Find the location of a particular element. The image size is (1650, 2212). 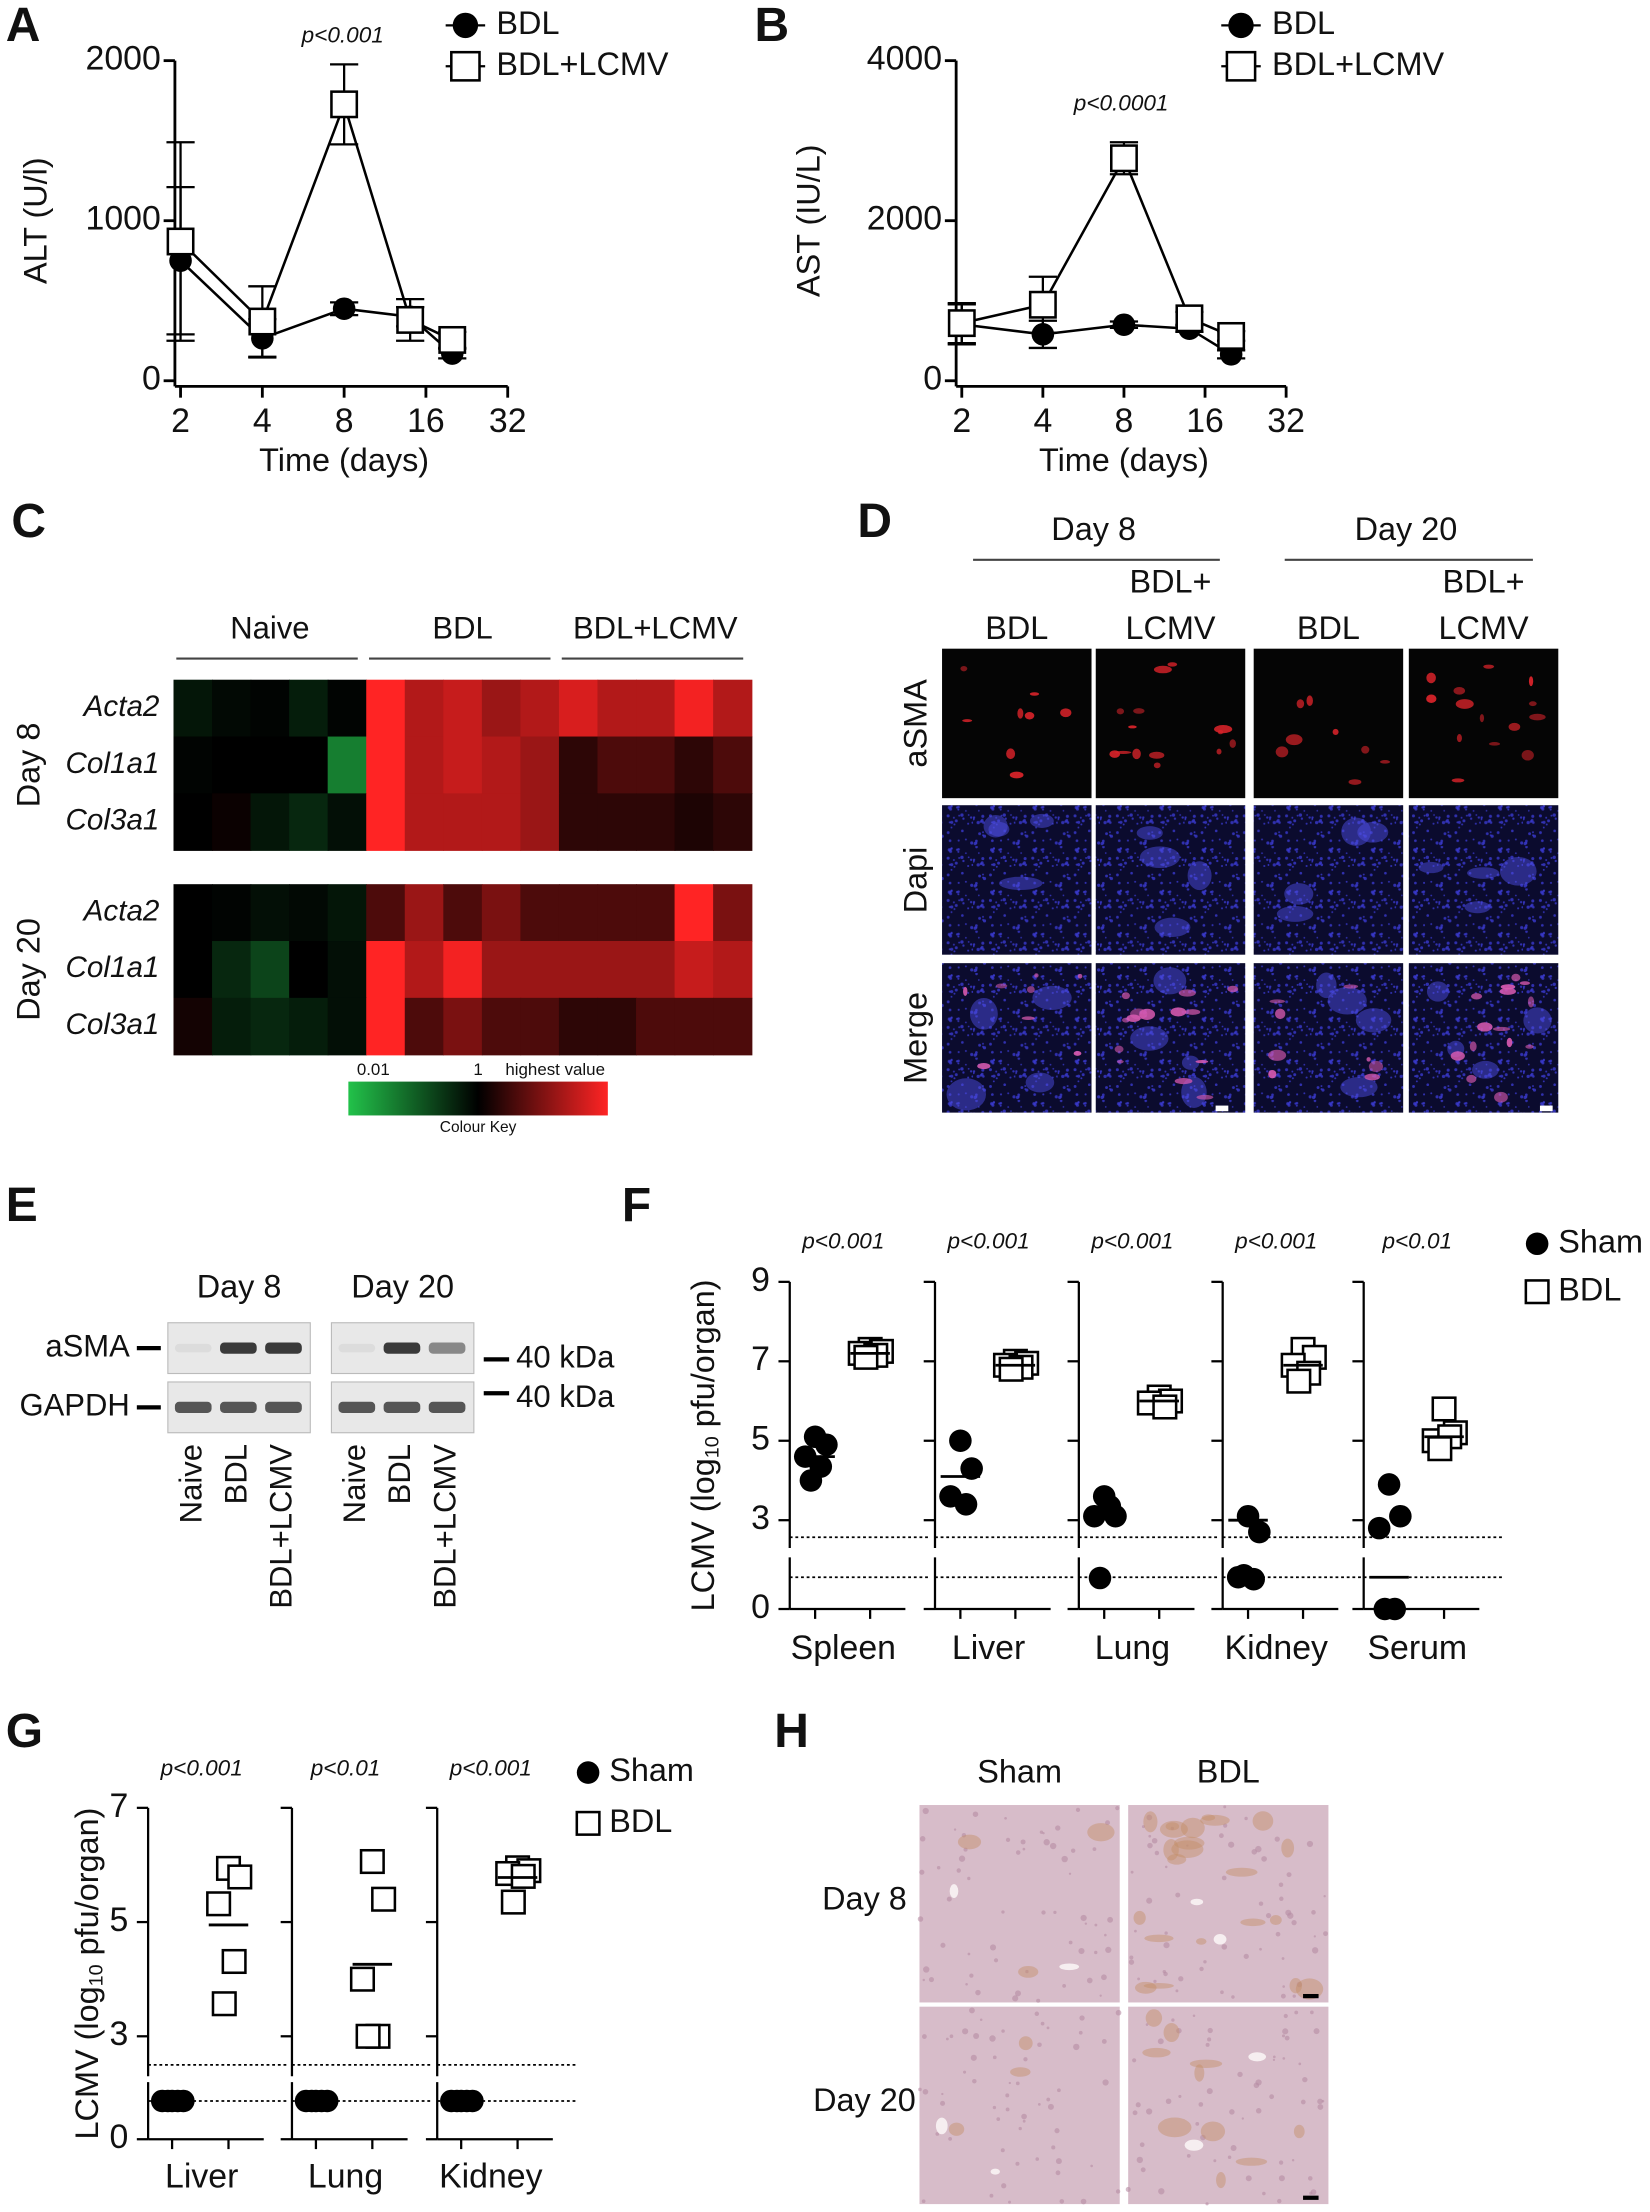

y-tick-label: 4000 is located at coordinates (904, 59).